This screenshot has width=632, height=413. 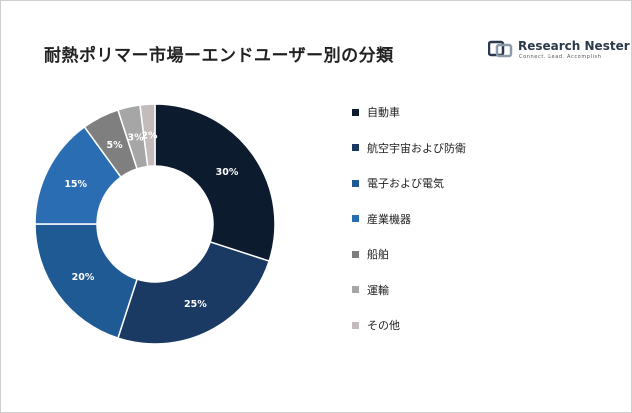 I want to click on legend-item: 電子および電気, so click(x=398, y=183).